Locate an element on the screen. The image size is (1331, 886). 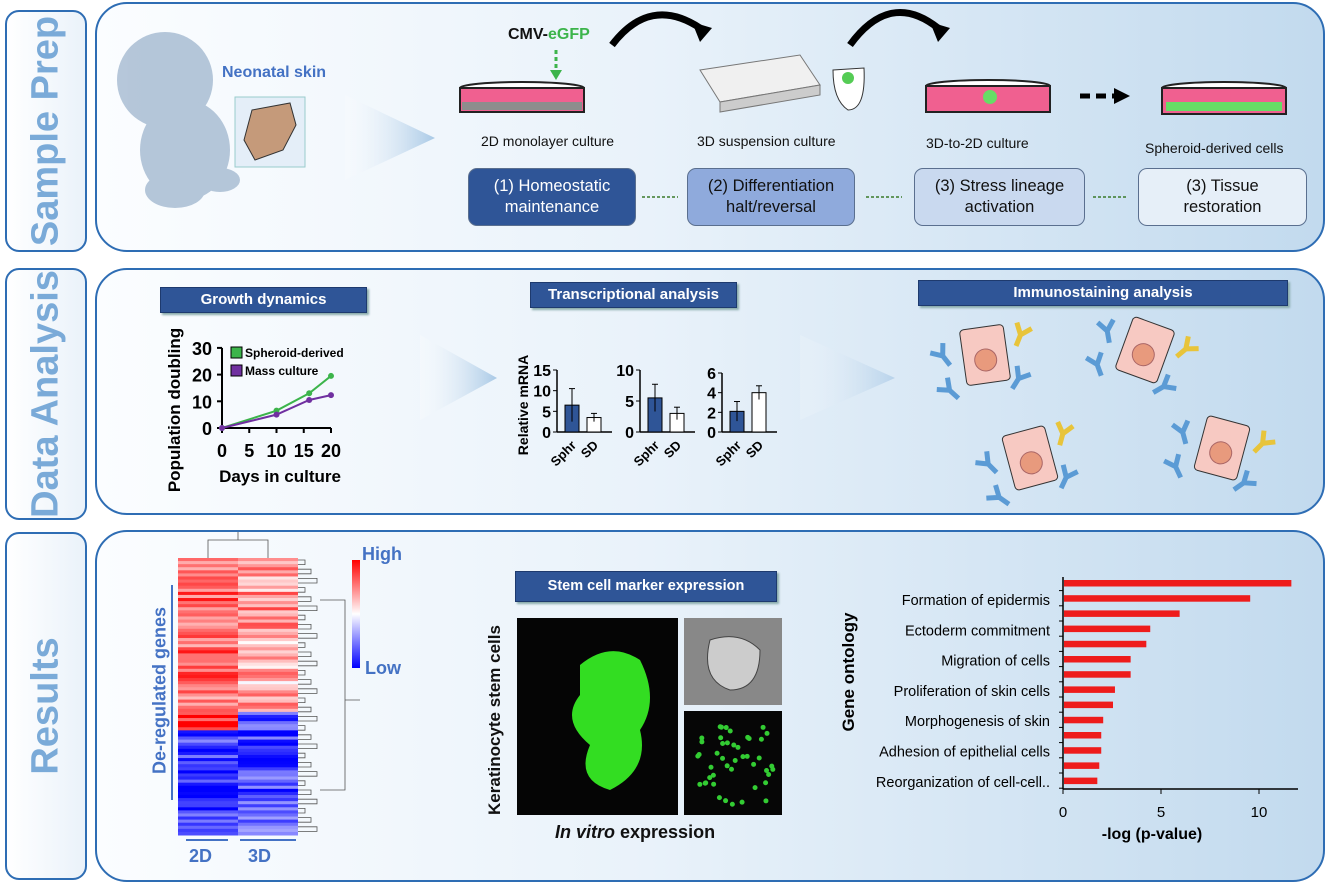
immunostaining-cells is located at coordinates (1102, 411).